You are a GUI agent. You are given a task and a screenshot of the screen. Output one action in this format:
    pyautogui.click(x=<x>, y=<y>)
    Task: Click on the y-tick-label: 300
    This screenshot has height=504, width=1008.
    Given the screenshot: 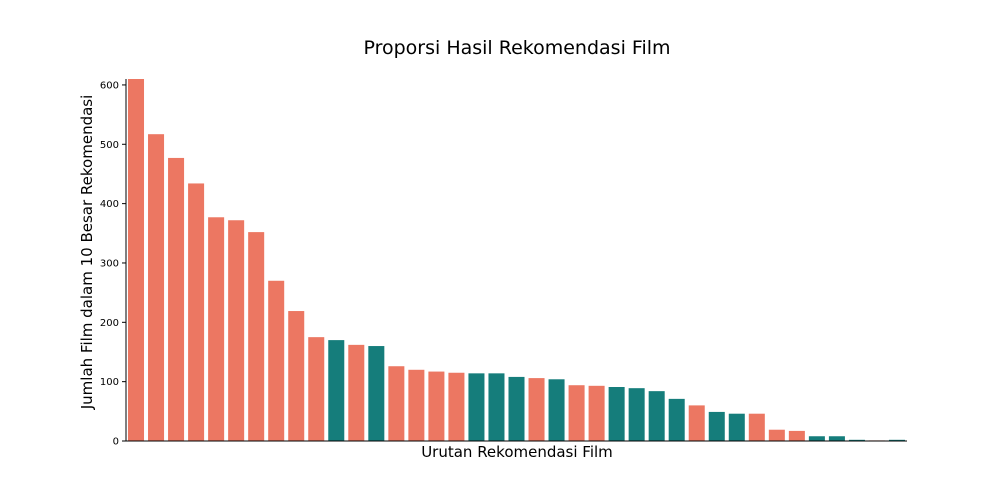 What is the action you would take?
    pyautogui.click(x=109, y=263)
    